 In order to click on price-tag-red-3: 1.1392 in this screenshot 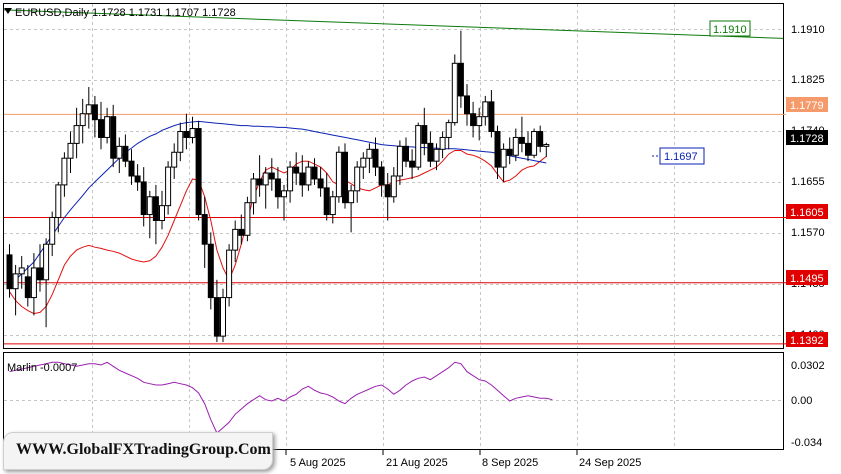, I will do `click(807, 339)`.